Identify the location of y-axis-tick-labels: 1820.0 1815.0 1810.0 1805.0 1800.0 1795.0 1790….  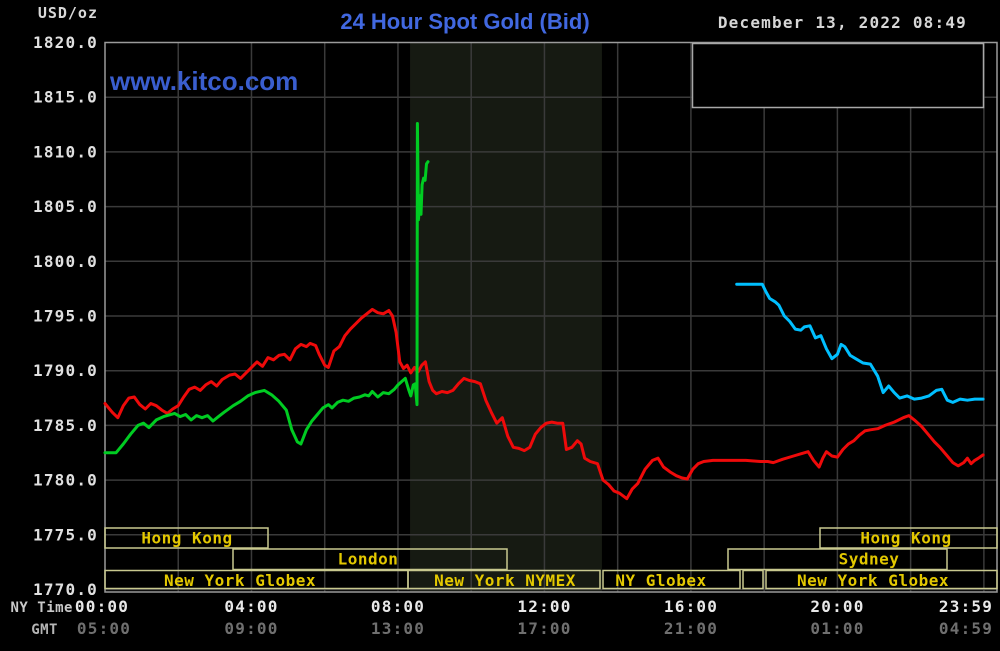
(65, 316).